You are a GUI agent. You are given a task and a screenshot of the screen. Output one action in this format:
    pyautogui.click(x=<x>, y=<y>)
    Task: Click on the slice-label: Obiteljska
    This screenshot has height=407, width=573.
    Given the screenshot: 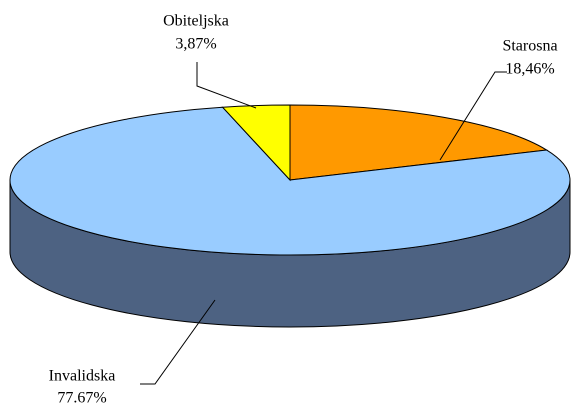 What is the action you would take?
    pyautogui.click(x=196, y=21)
    